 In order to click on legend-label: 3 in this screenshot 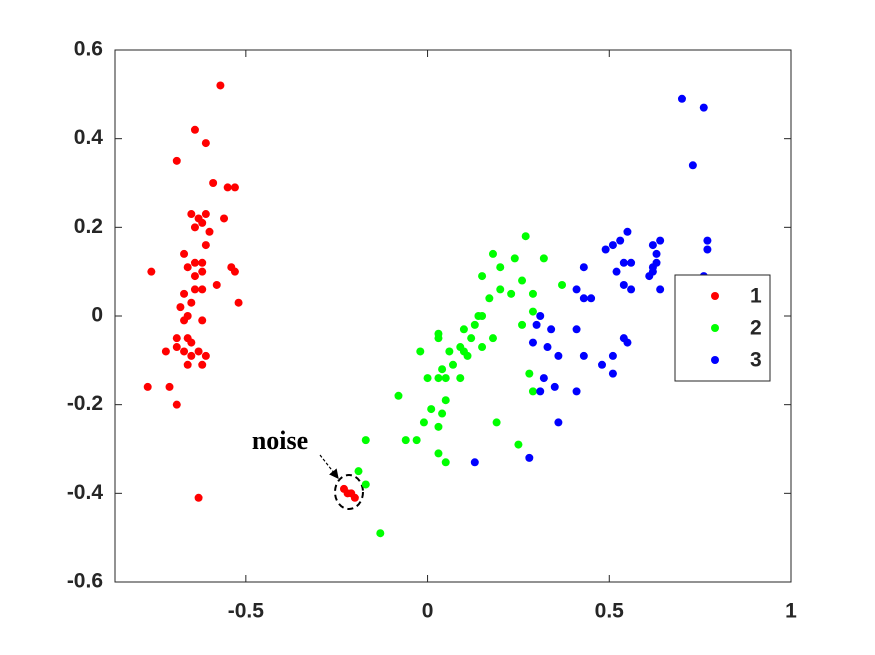, I will do `click(756, 360)`.